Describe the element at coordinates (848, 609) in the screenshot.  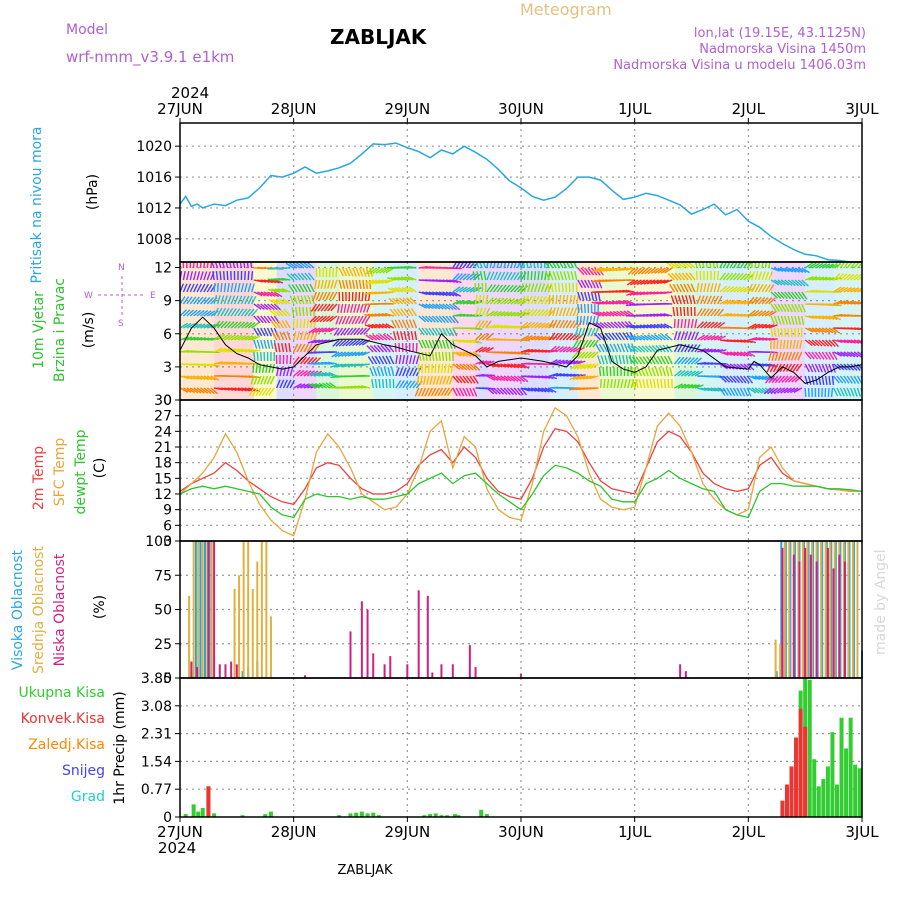
I see `cloud-bar-srednja` at that location.